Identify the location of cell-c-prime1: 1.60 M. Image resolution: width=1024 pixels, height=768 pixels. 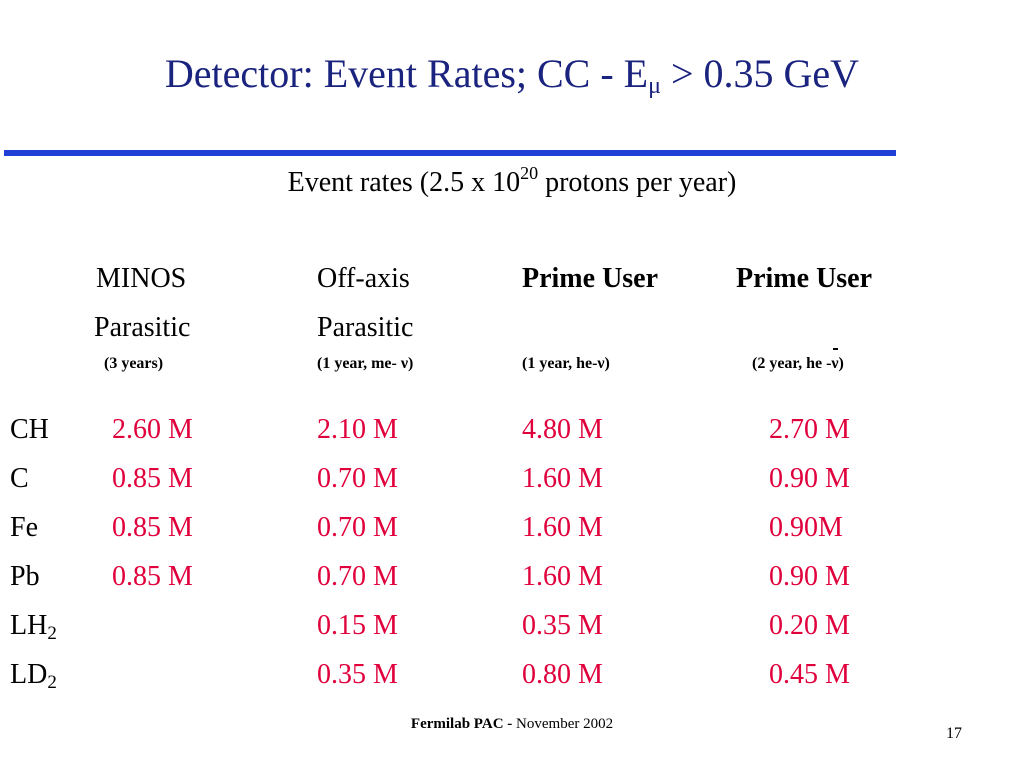
(562, 478).